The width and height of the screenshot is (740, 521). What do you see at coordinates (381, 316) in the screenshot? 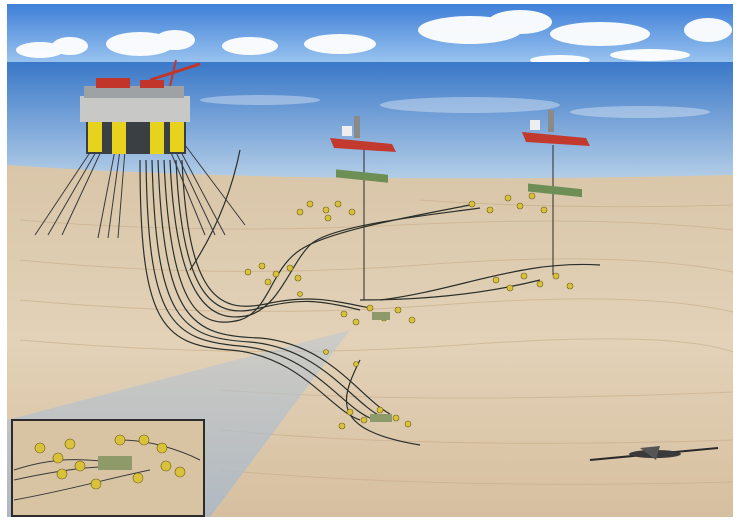
I see `manifold-template` at bounding box center [381, 316].